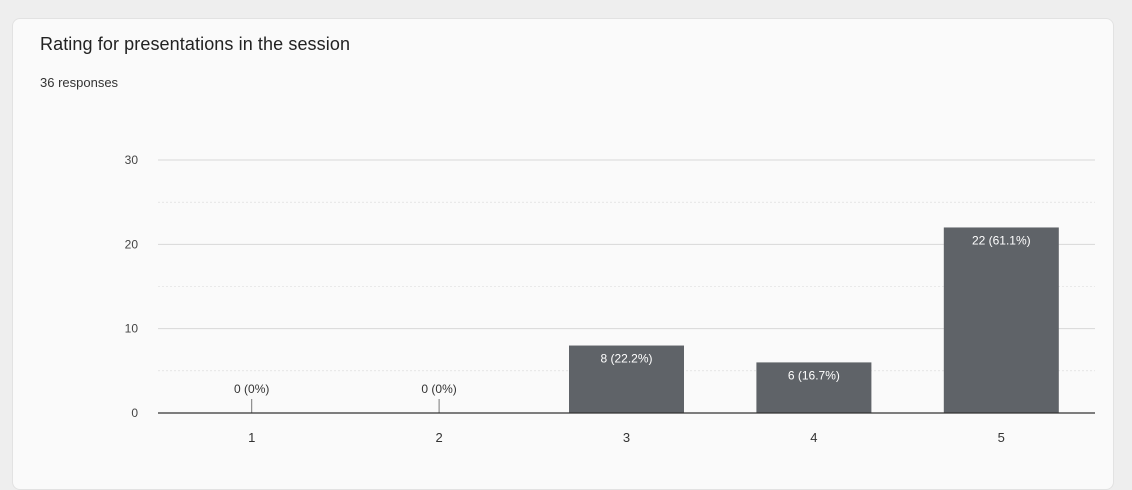  What do you see at coordinates (132, 329) in the screenshot?
I see `y-tick-label: 10` at bounding box center [132, 329].